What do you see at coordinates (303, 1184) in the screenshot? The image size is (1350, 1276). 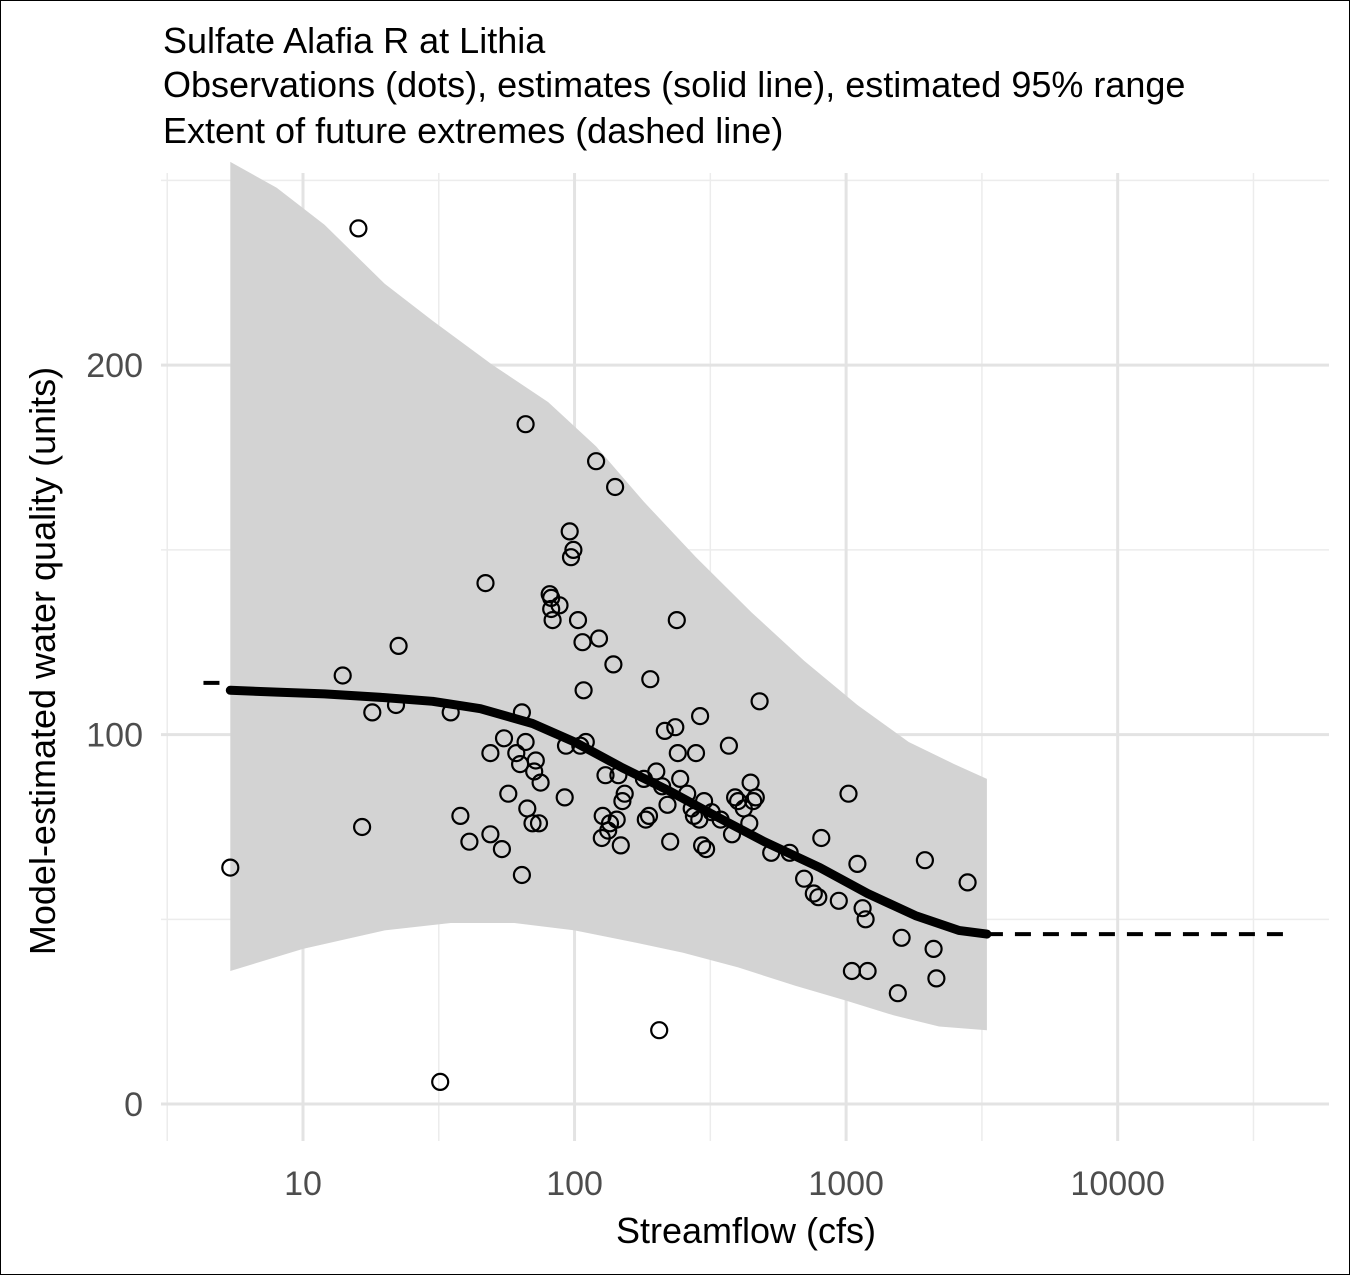 I see `x-tick-label: 10` at bounding box center [303, 1184].